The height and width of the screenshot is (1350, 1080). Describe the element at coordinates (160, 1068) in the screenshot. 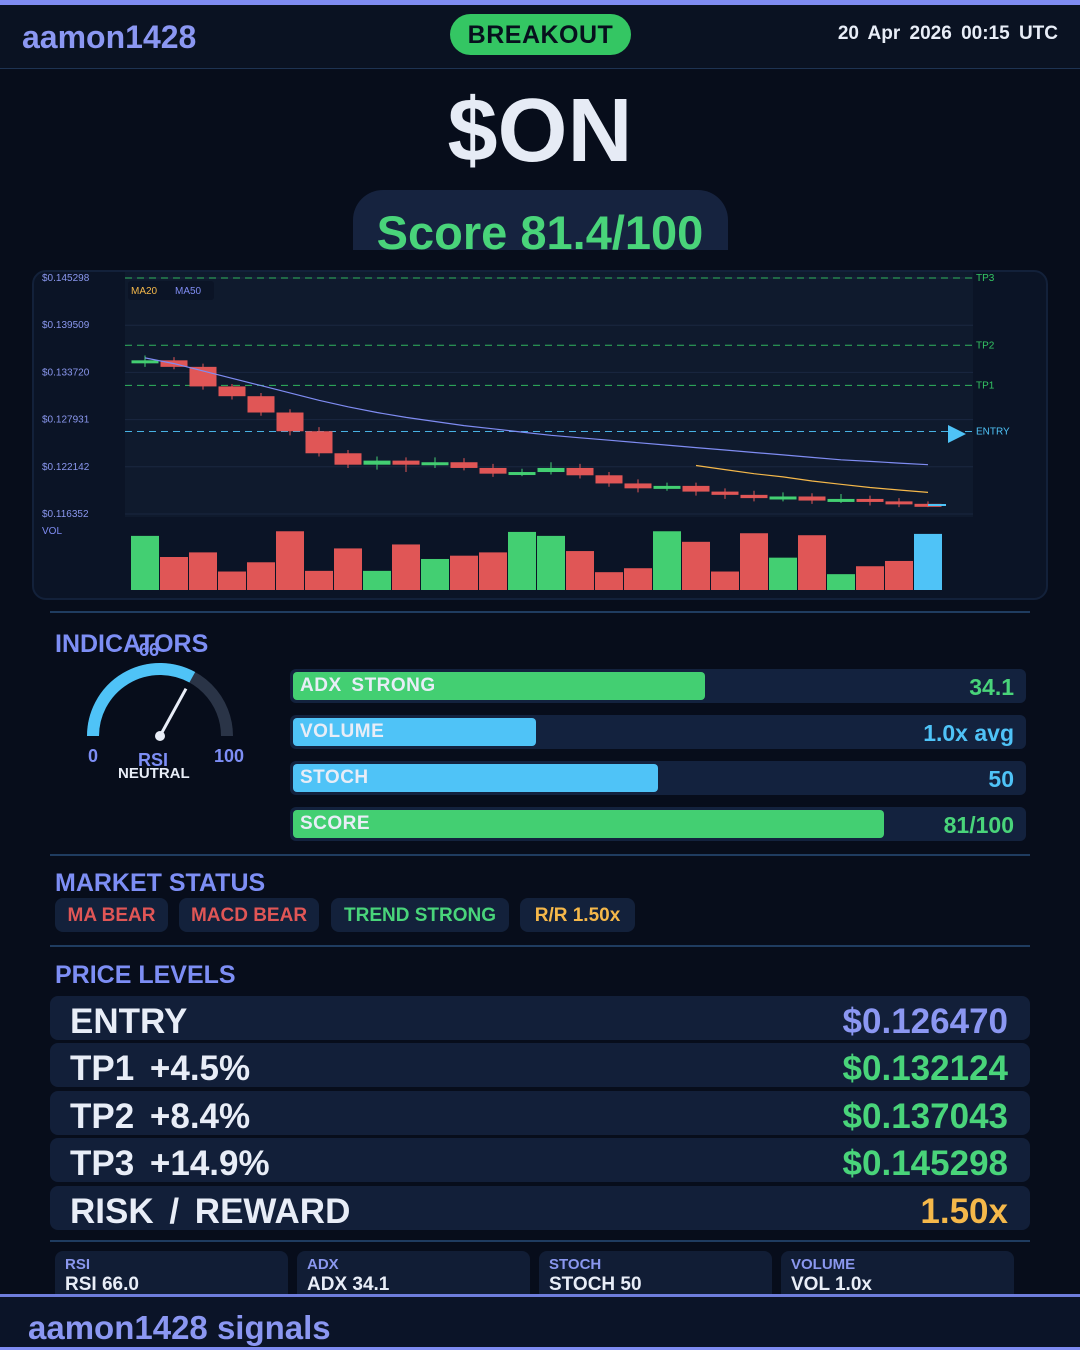

I see `level-name: TP1 +4.5%` at that location.